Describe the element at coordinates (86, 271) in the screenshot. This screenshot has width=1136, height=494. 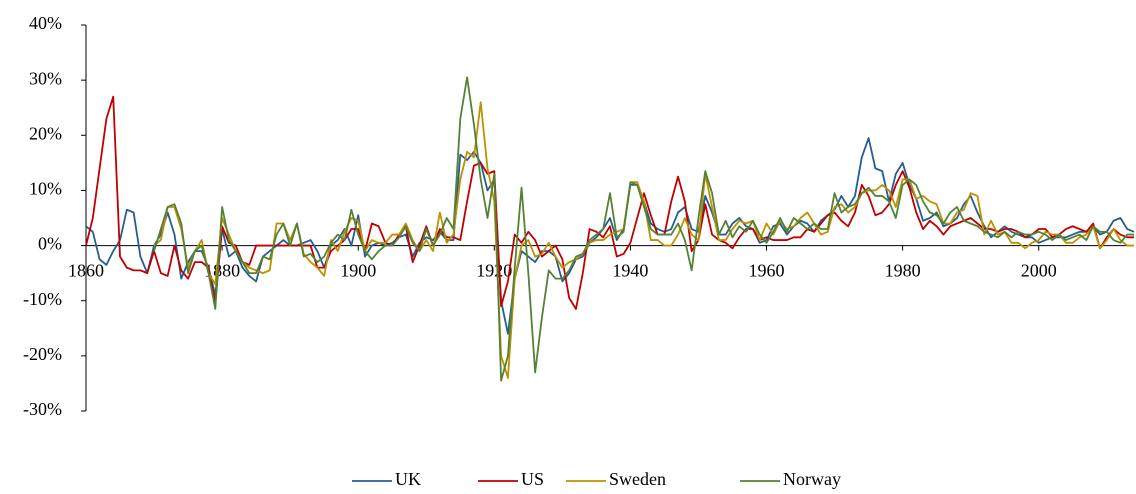
I see `x-tick-label: 1860` at that location.